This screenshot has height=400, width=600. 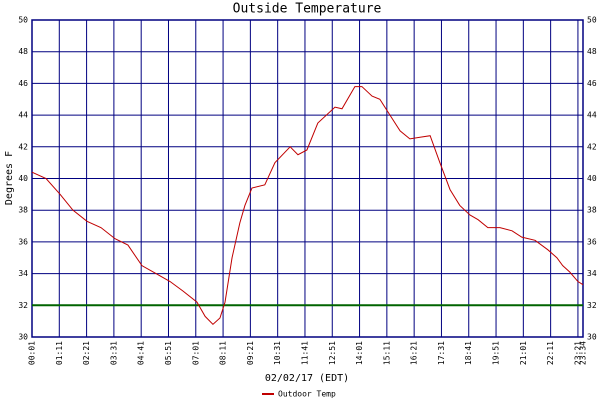 What do you see at coordinates (23, 305) in the screenshot?
I see `y-tick-label: 32` at bounding box center [23, 305].